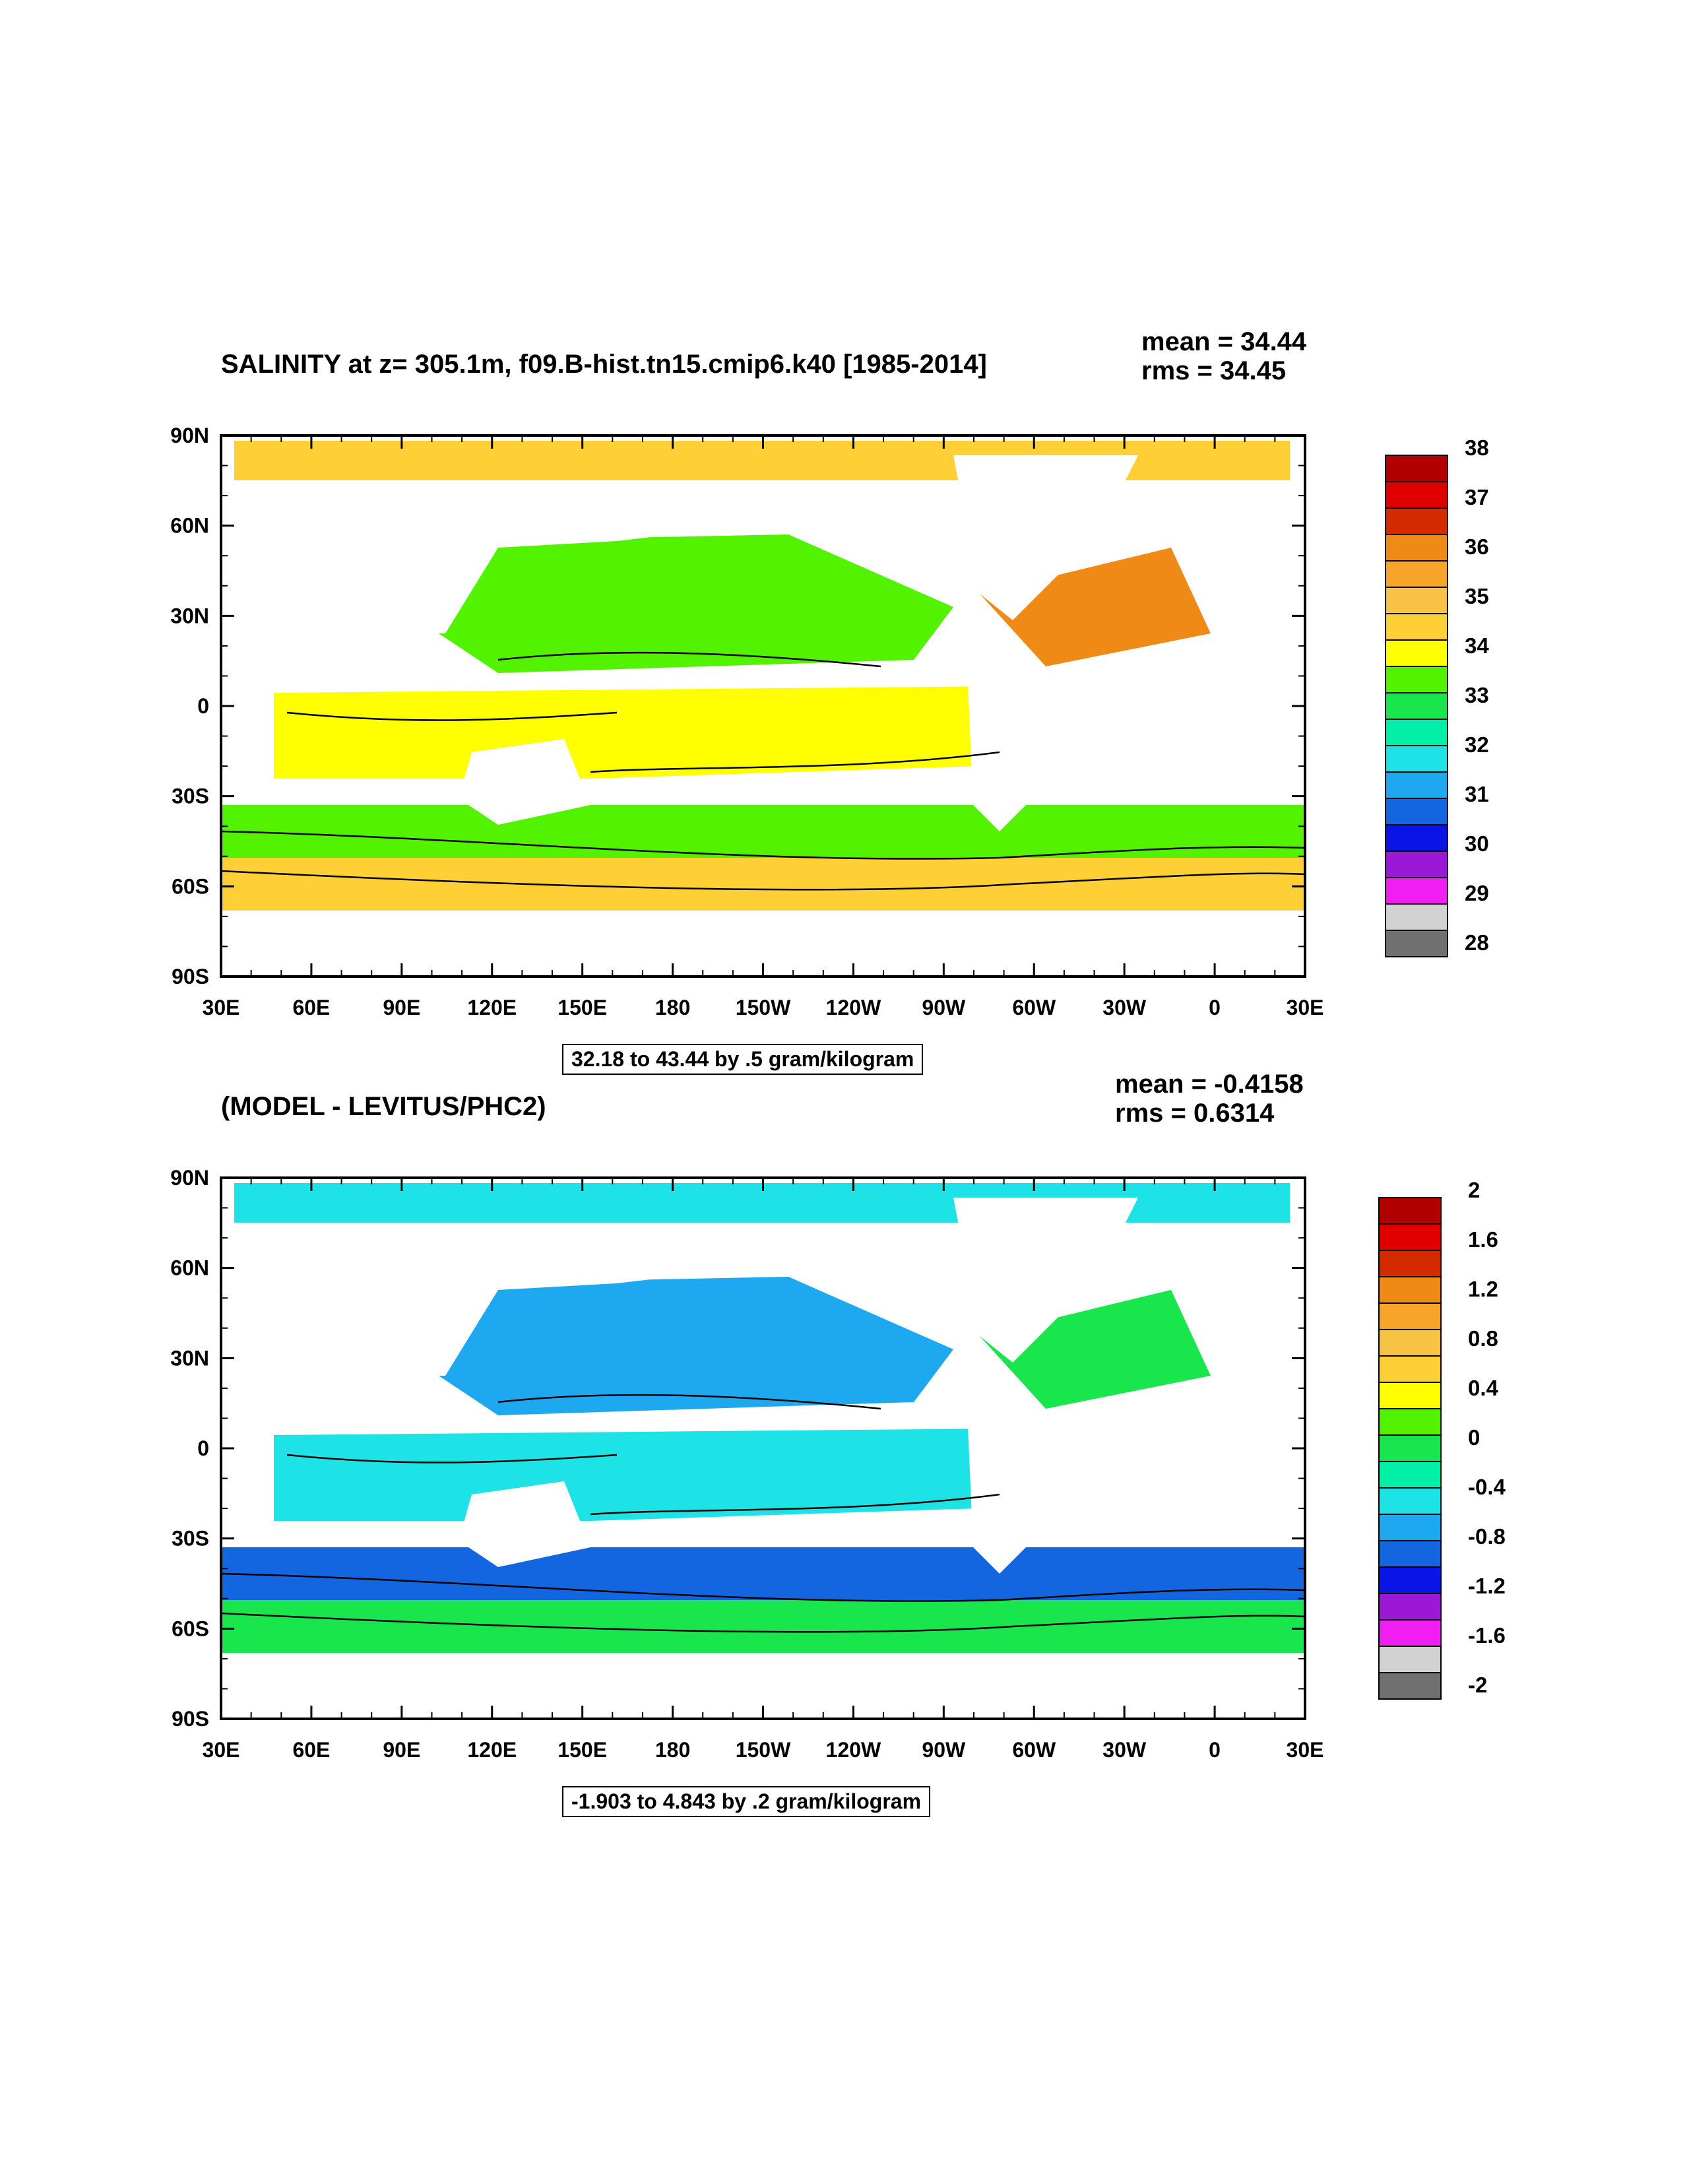 This screenshot has width=1689, height=2184. What do you see at coordinates (1477, 596) in the screenshot?
I see `colorbar-label: 35` at bounding box center [1477, 596].